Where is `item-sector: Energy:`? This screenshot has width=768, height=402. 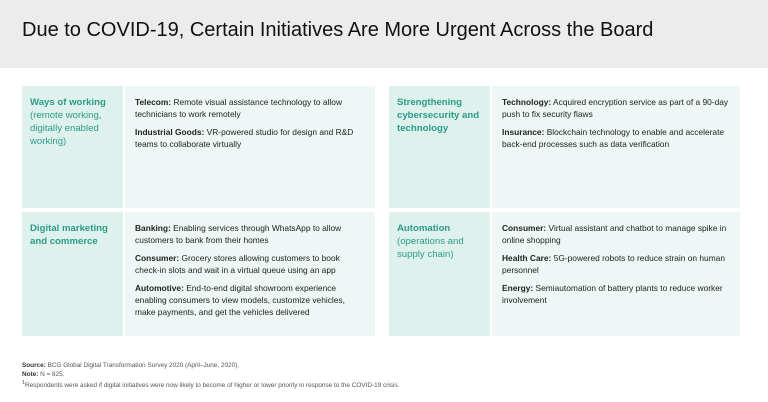 item-sector: Energy: is located at coordinates (518, 287).